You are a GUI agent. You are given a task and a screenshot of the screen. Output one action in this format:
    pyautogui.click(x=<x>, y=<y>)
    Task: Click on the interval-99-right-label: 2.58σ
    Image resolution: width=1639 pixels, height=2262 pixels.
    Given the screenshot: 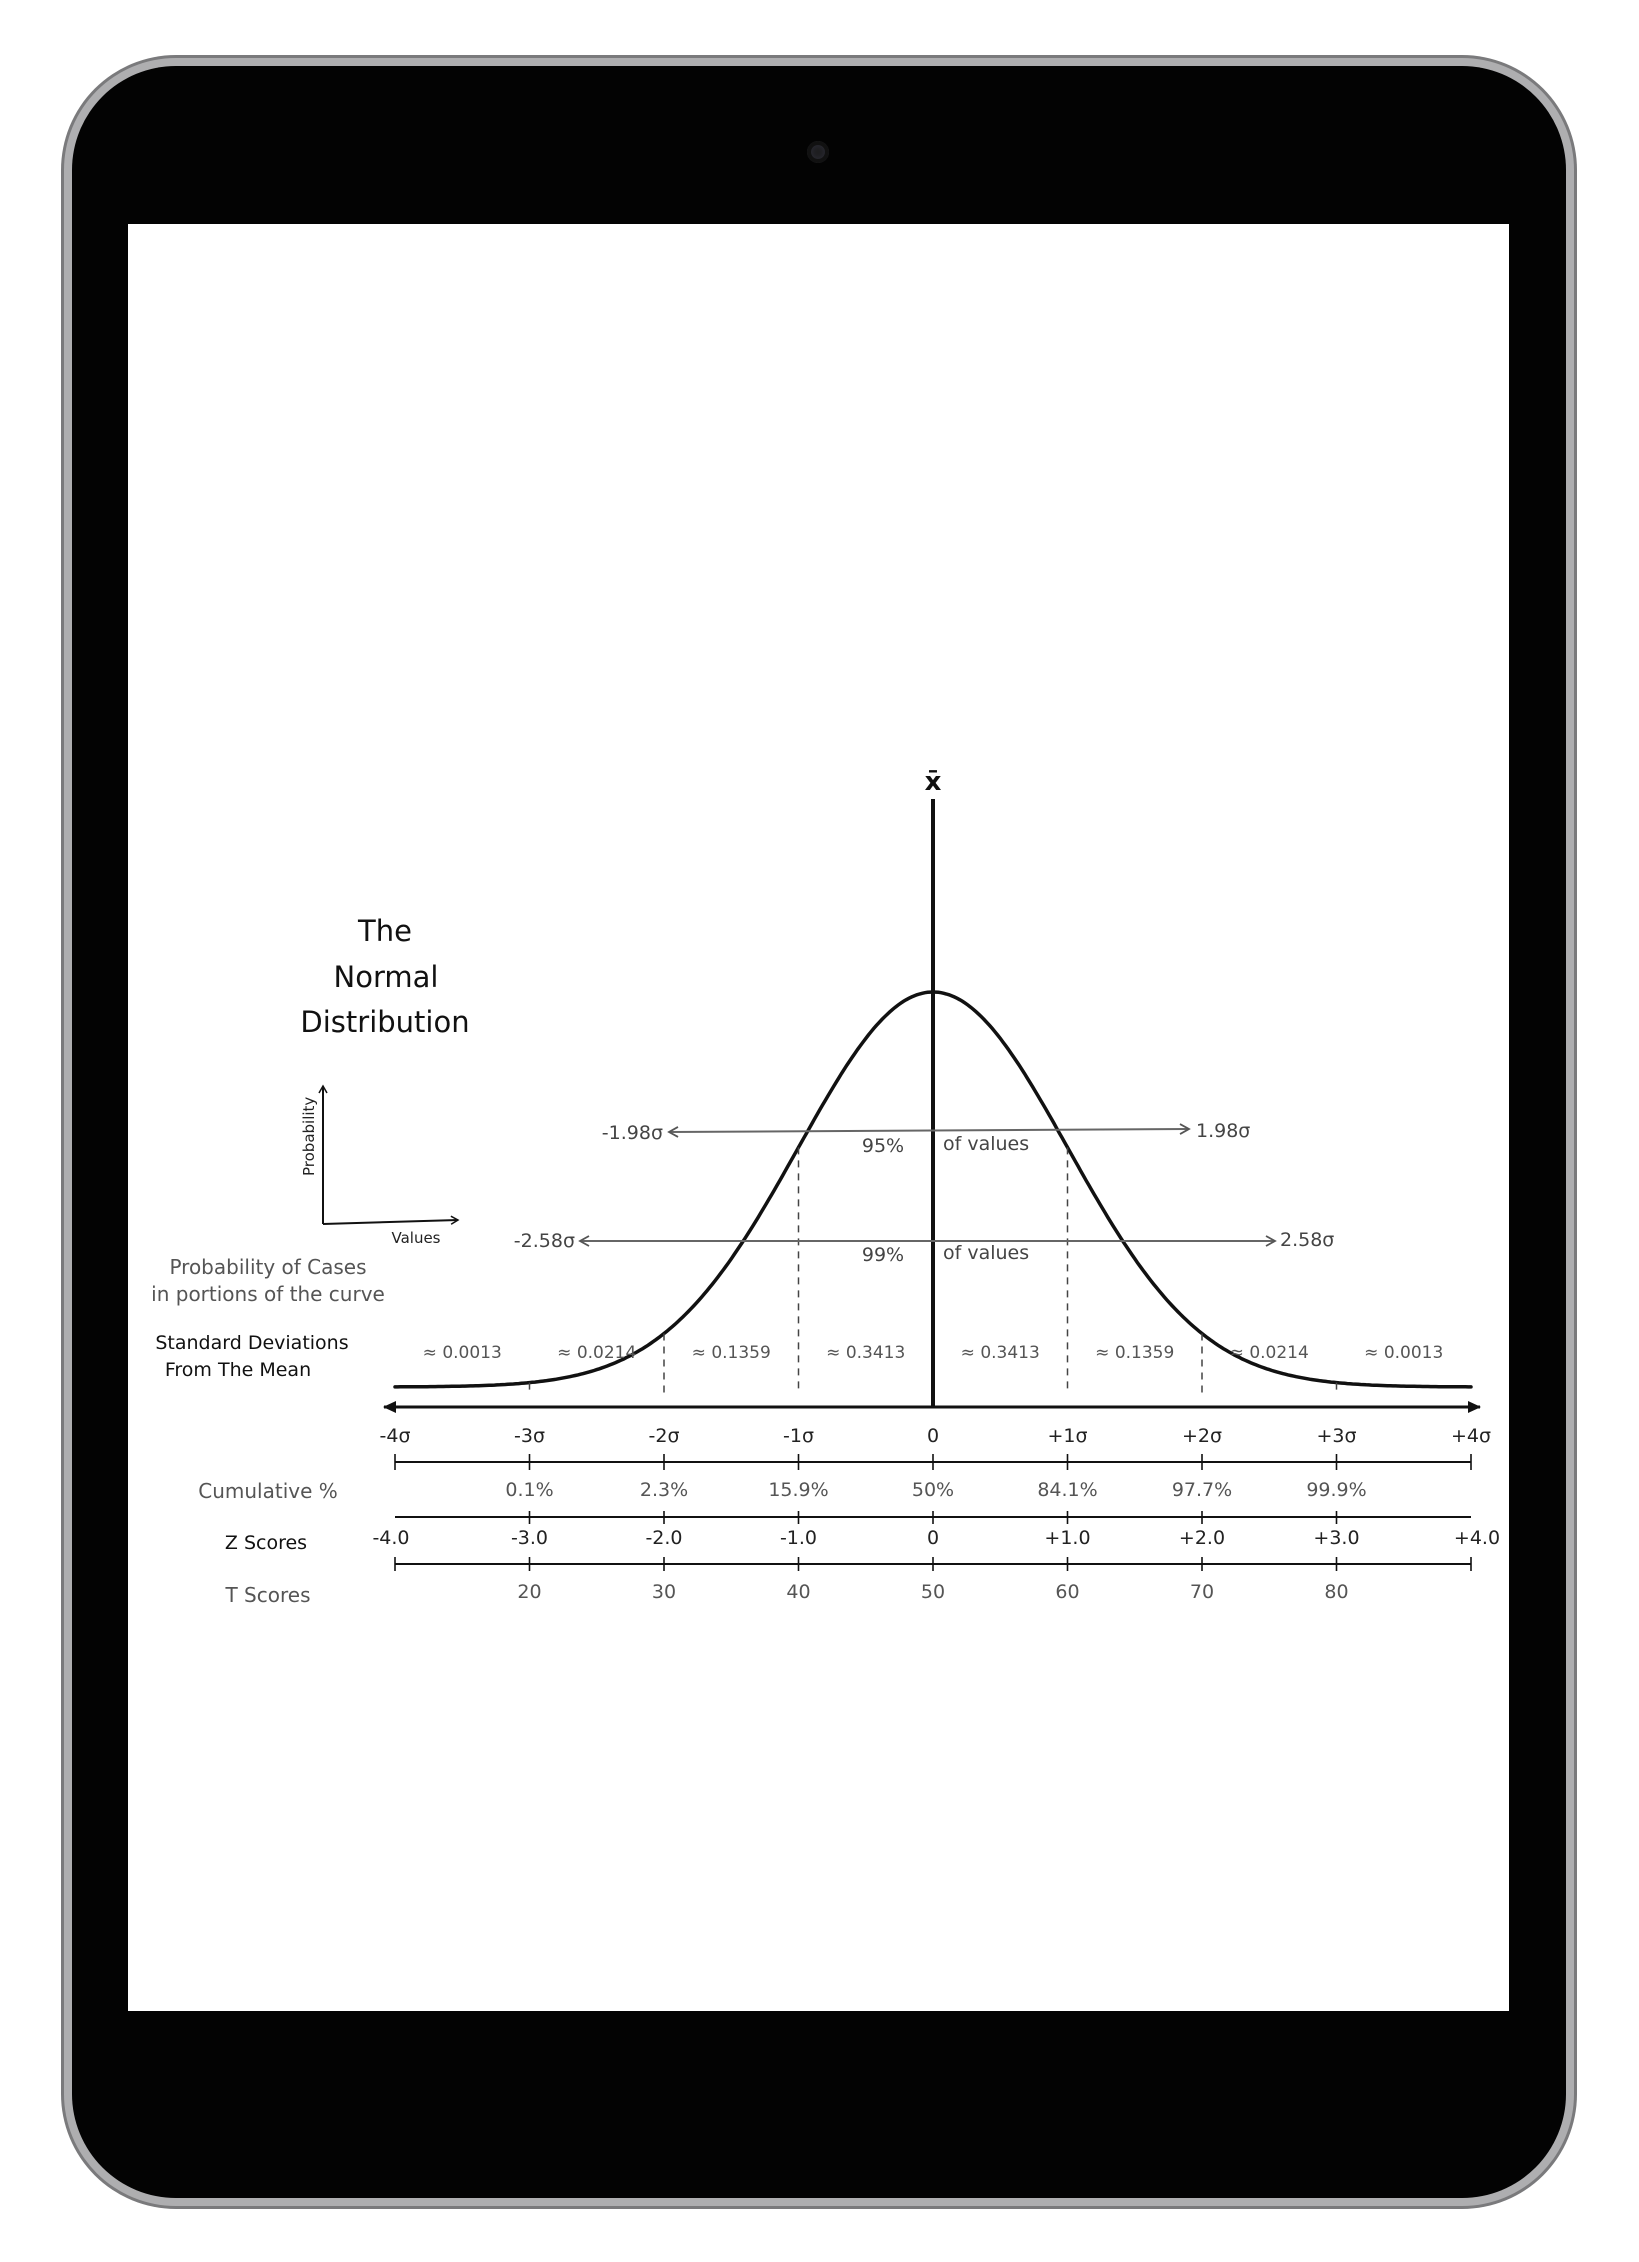 What is the action you would take?
    pyautogui.click(x=1307, y=1240)
    